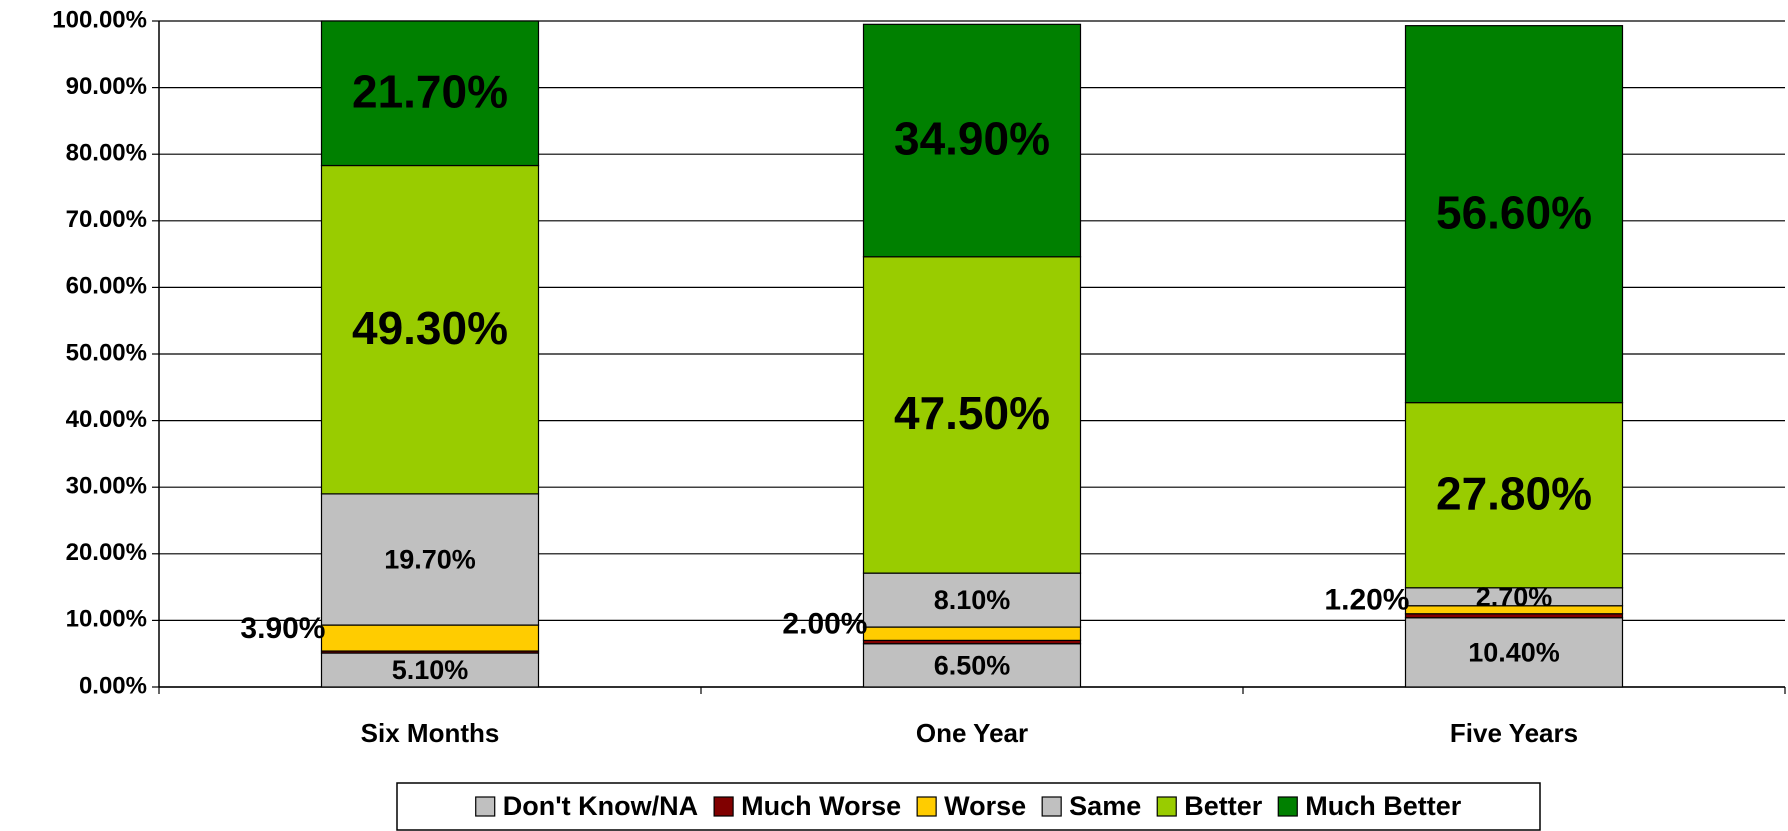  I want to click on y-tick-label: 50.00%, so click(106, 352).